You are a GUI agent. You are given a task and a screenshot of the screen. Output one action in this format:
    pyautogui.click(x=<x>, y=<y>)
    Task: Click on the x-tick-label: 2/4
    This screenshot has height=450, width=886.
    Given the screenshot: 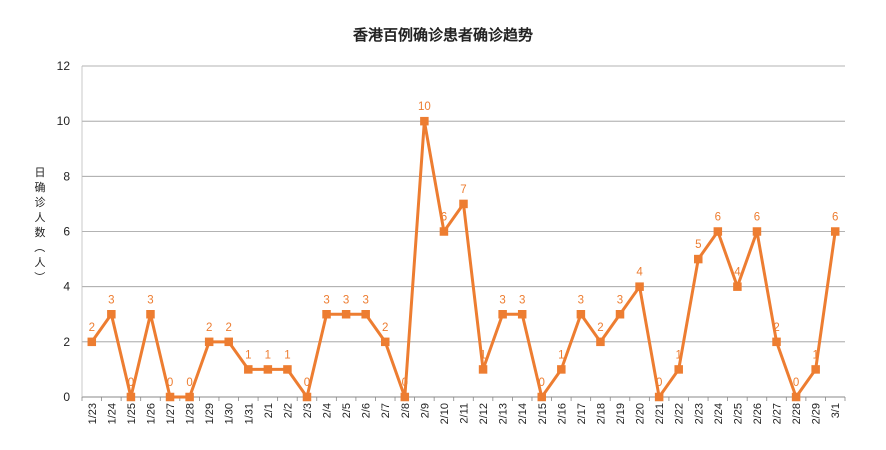 What is the action you would take?
    pyautogui.click(x=328, y=410)
    